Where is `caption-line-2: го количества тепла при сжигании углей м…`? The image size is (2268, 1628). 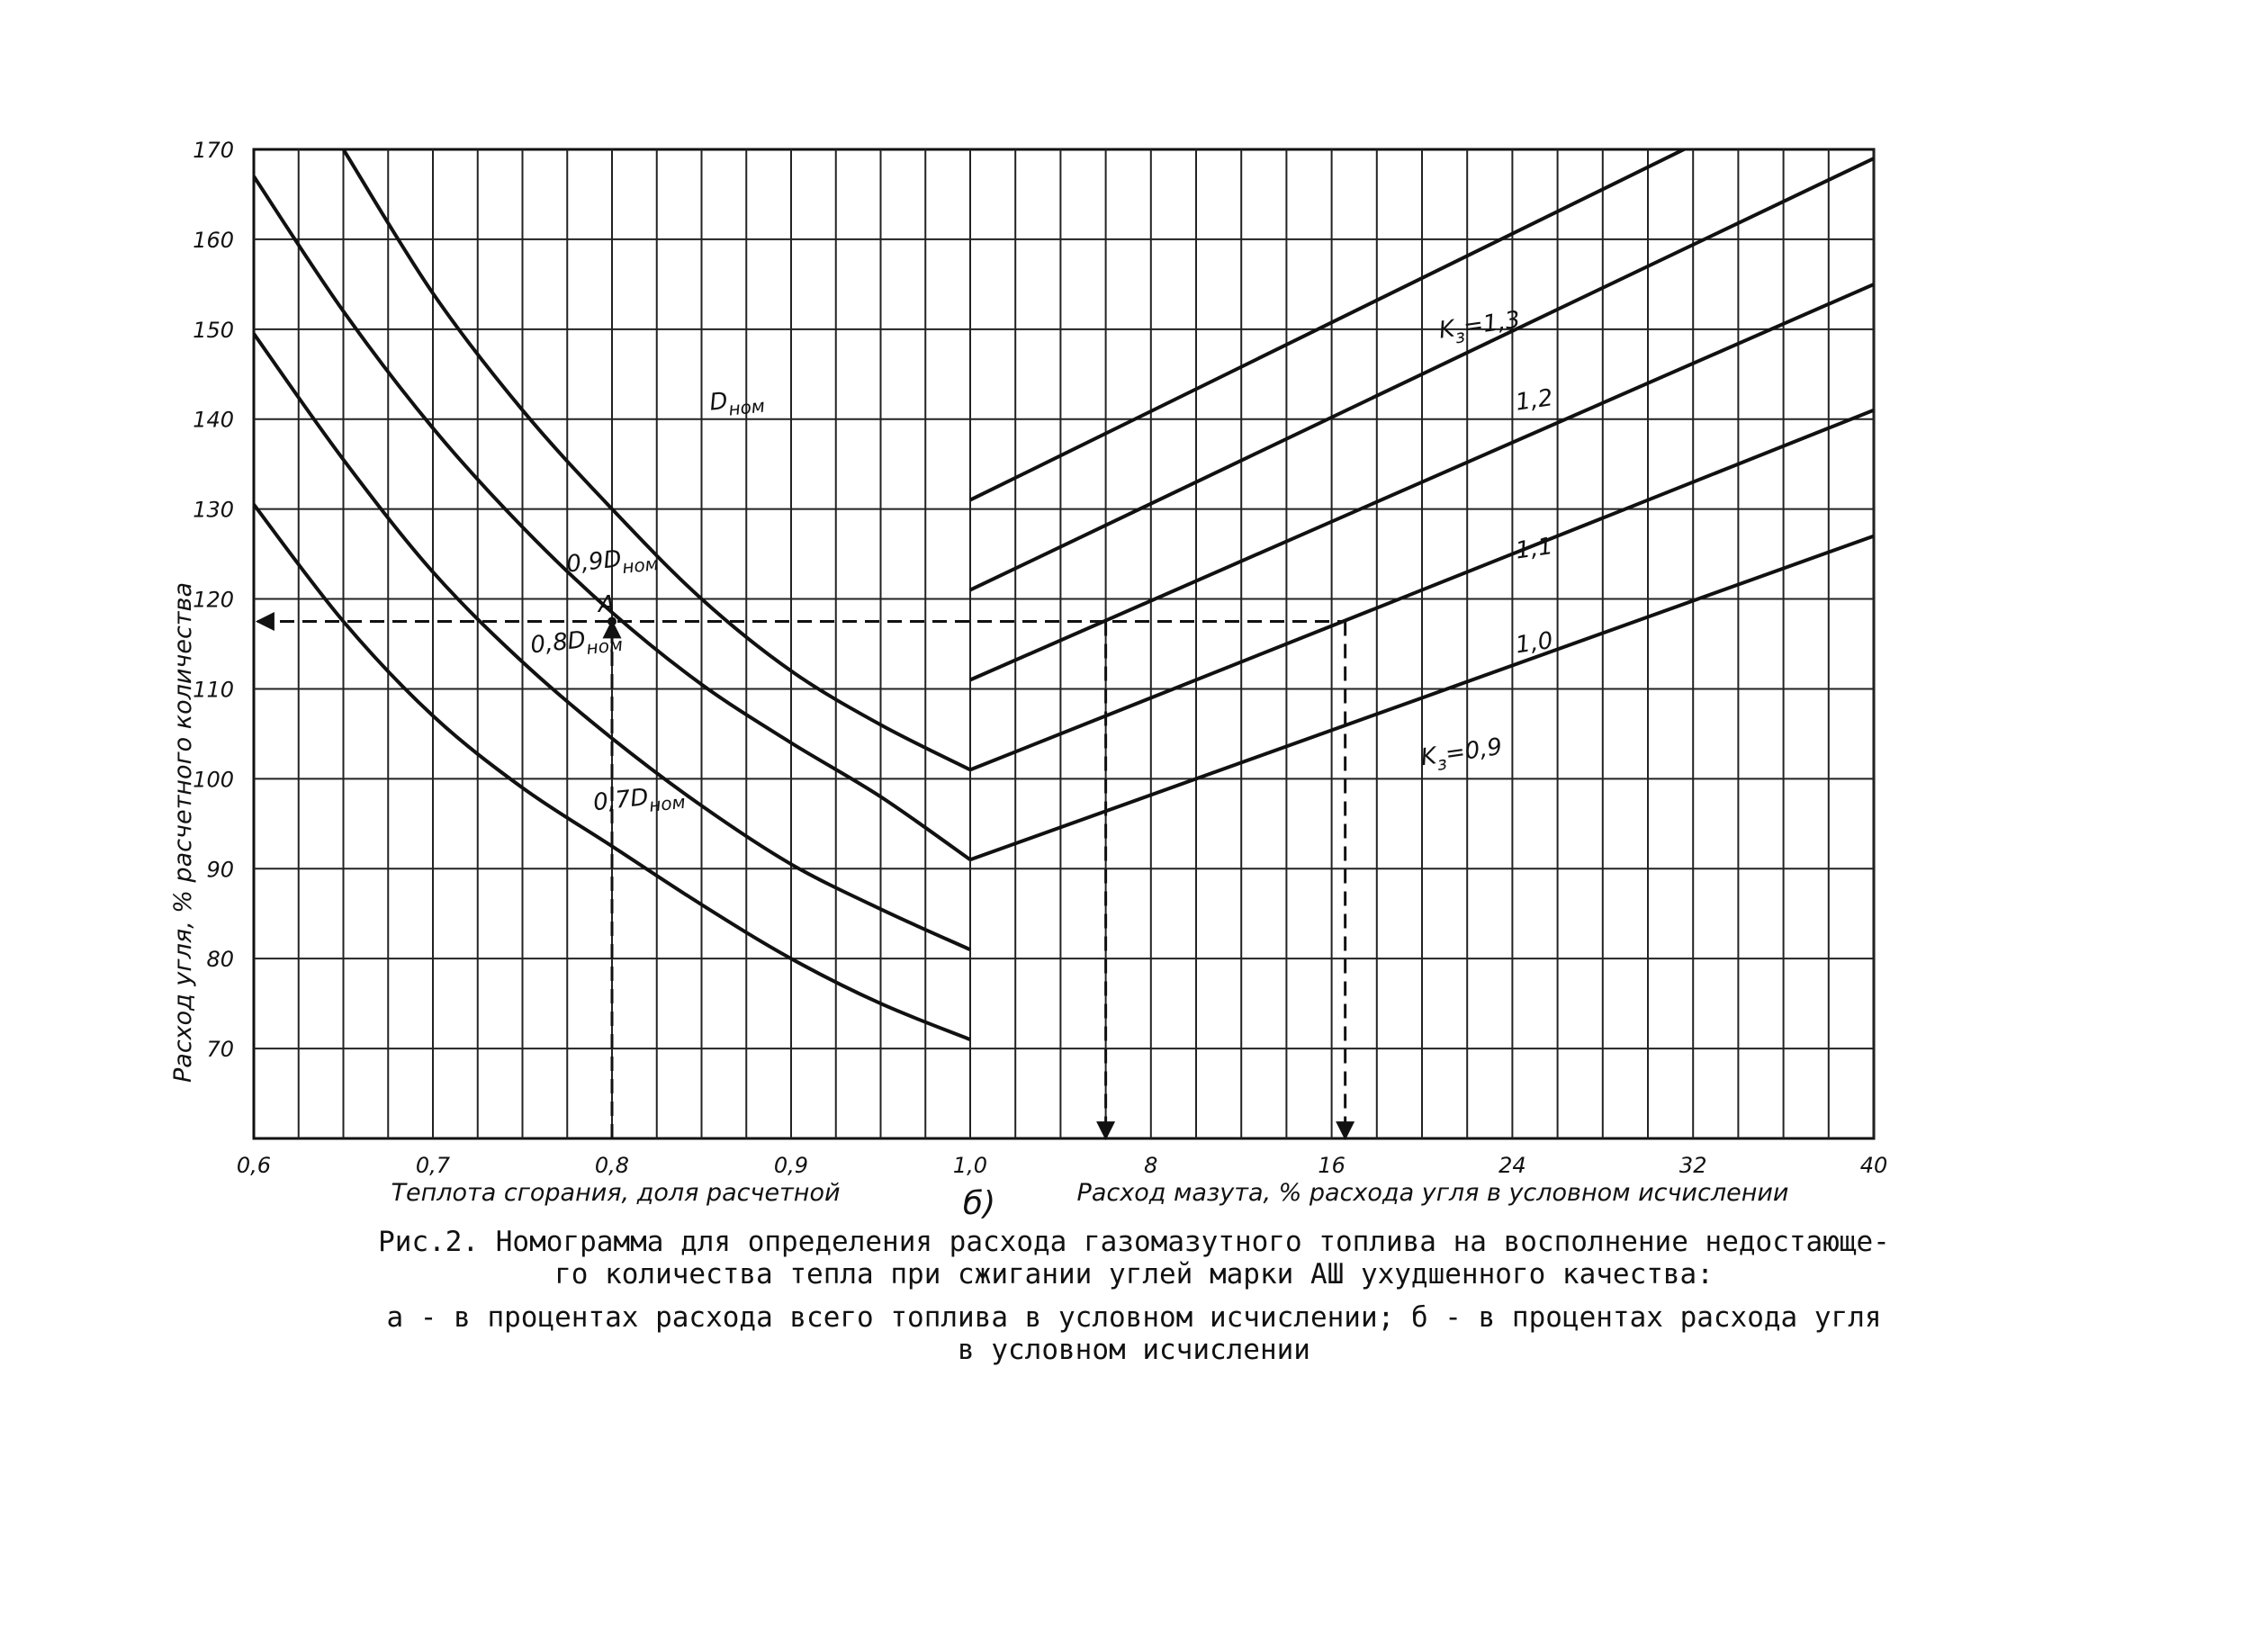
caption-line-2: го количества тепла при сжигании углей м… is located at coordinates (1134, 1274).